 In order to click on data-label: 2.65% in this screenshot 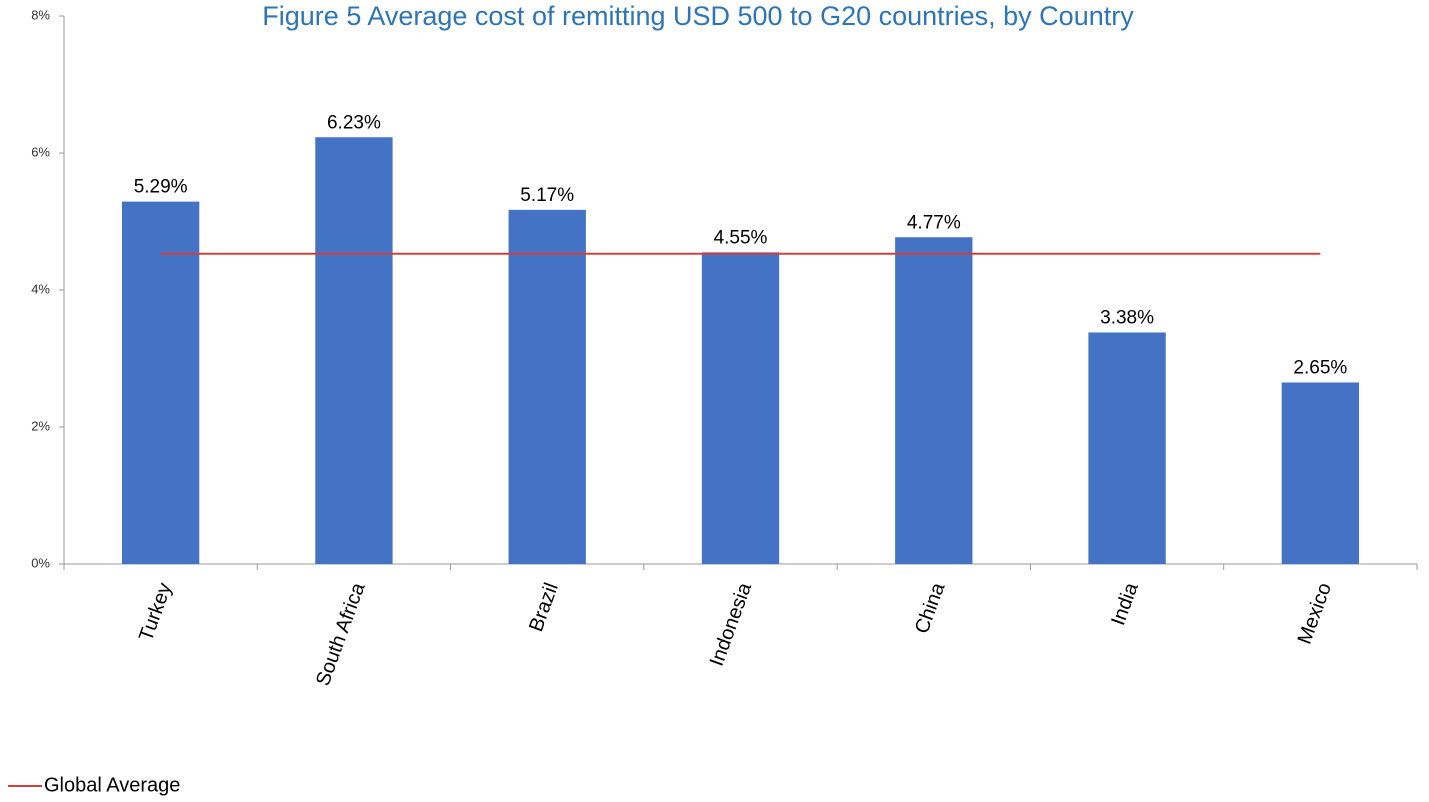, I will do `click(1320, 367)`.